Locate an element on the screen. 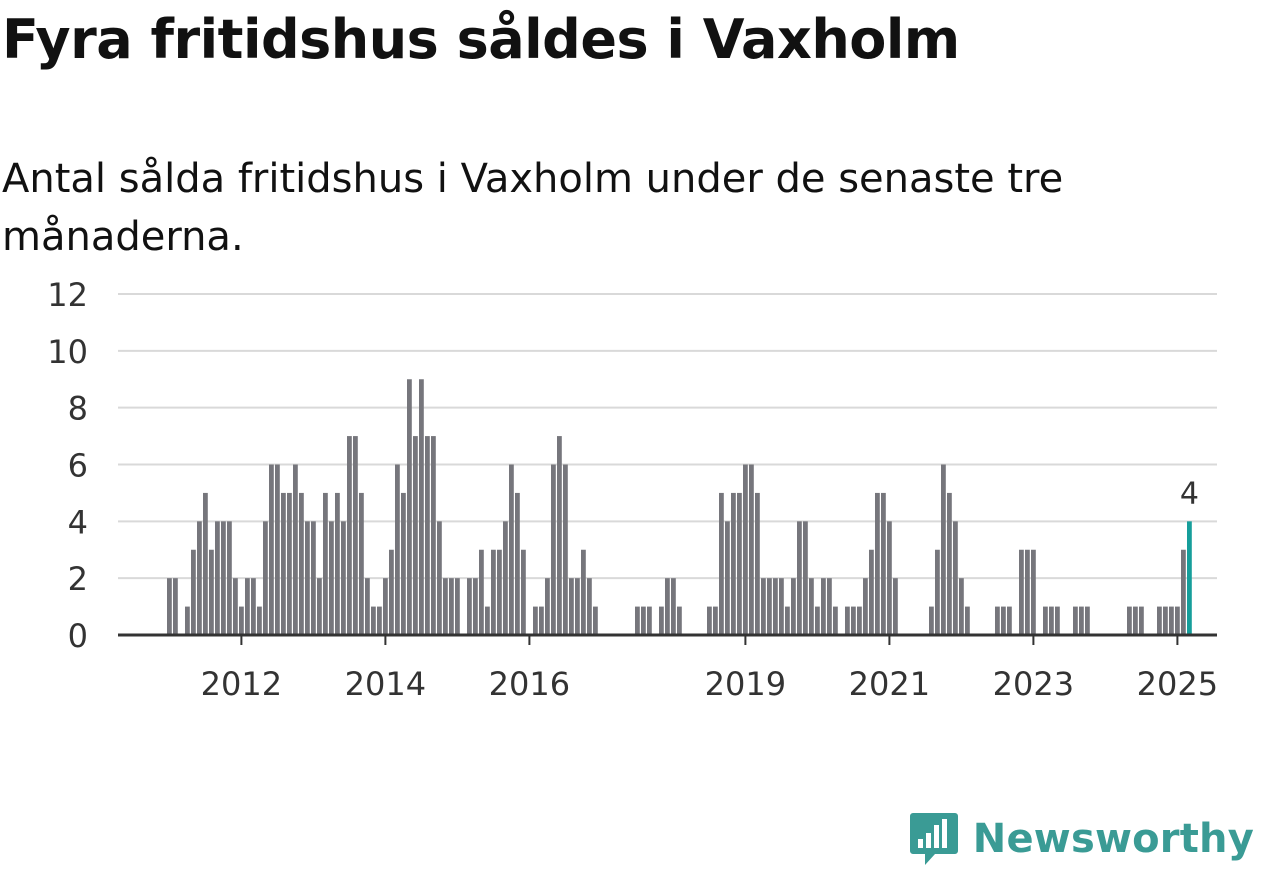  y-tick-label: 2 is located at coordinates (78, 579).